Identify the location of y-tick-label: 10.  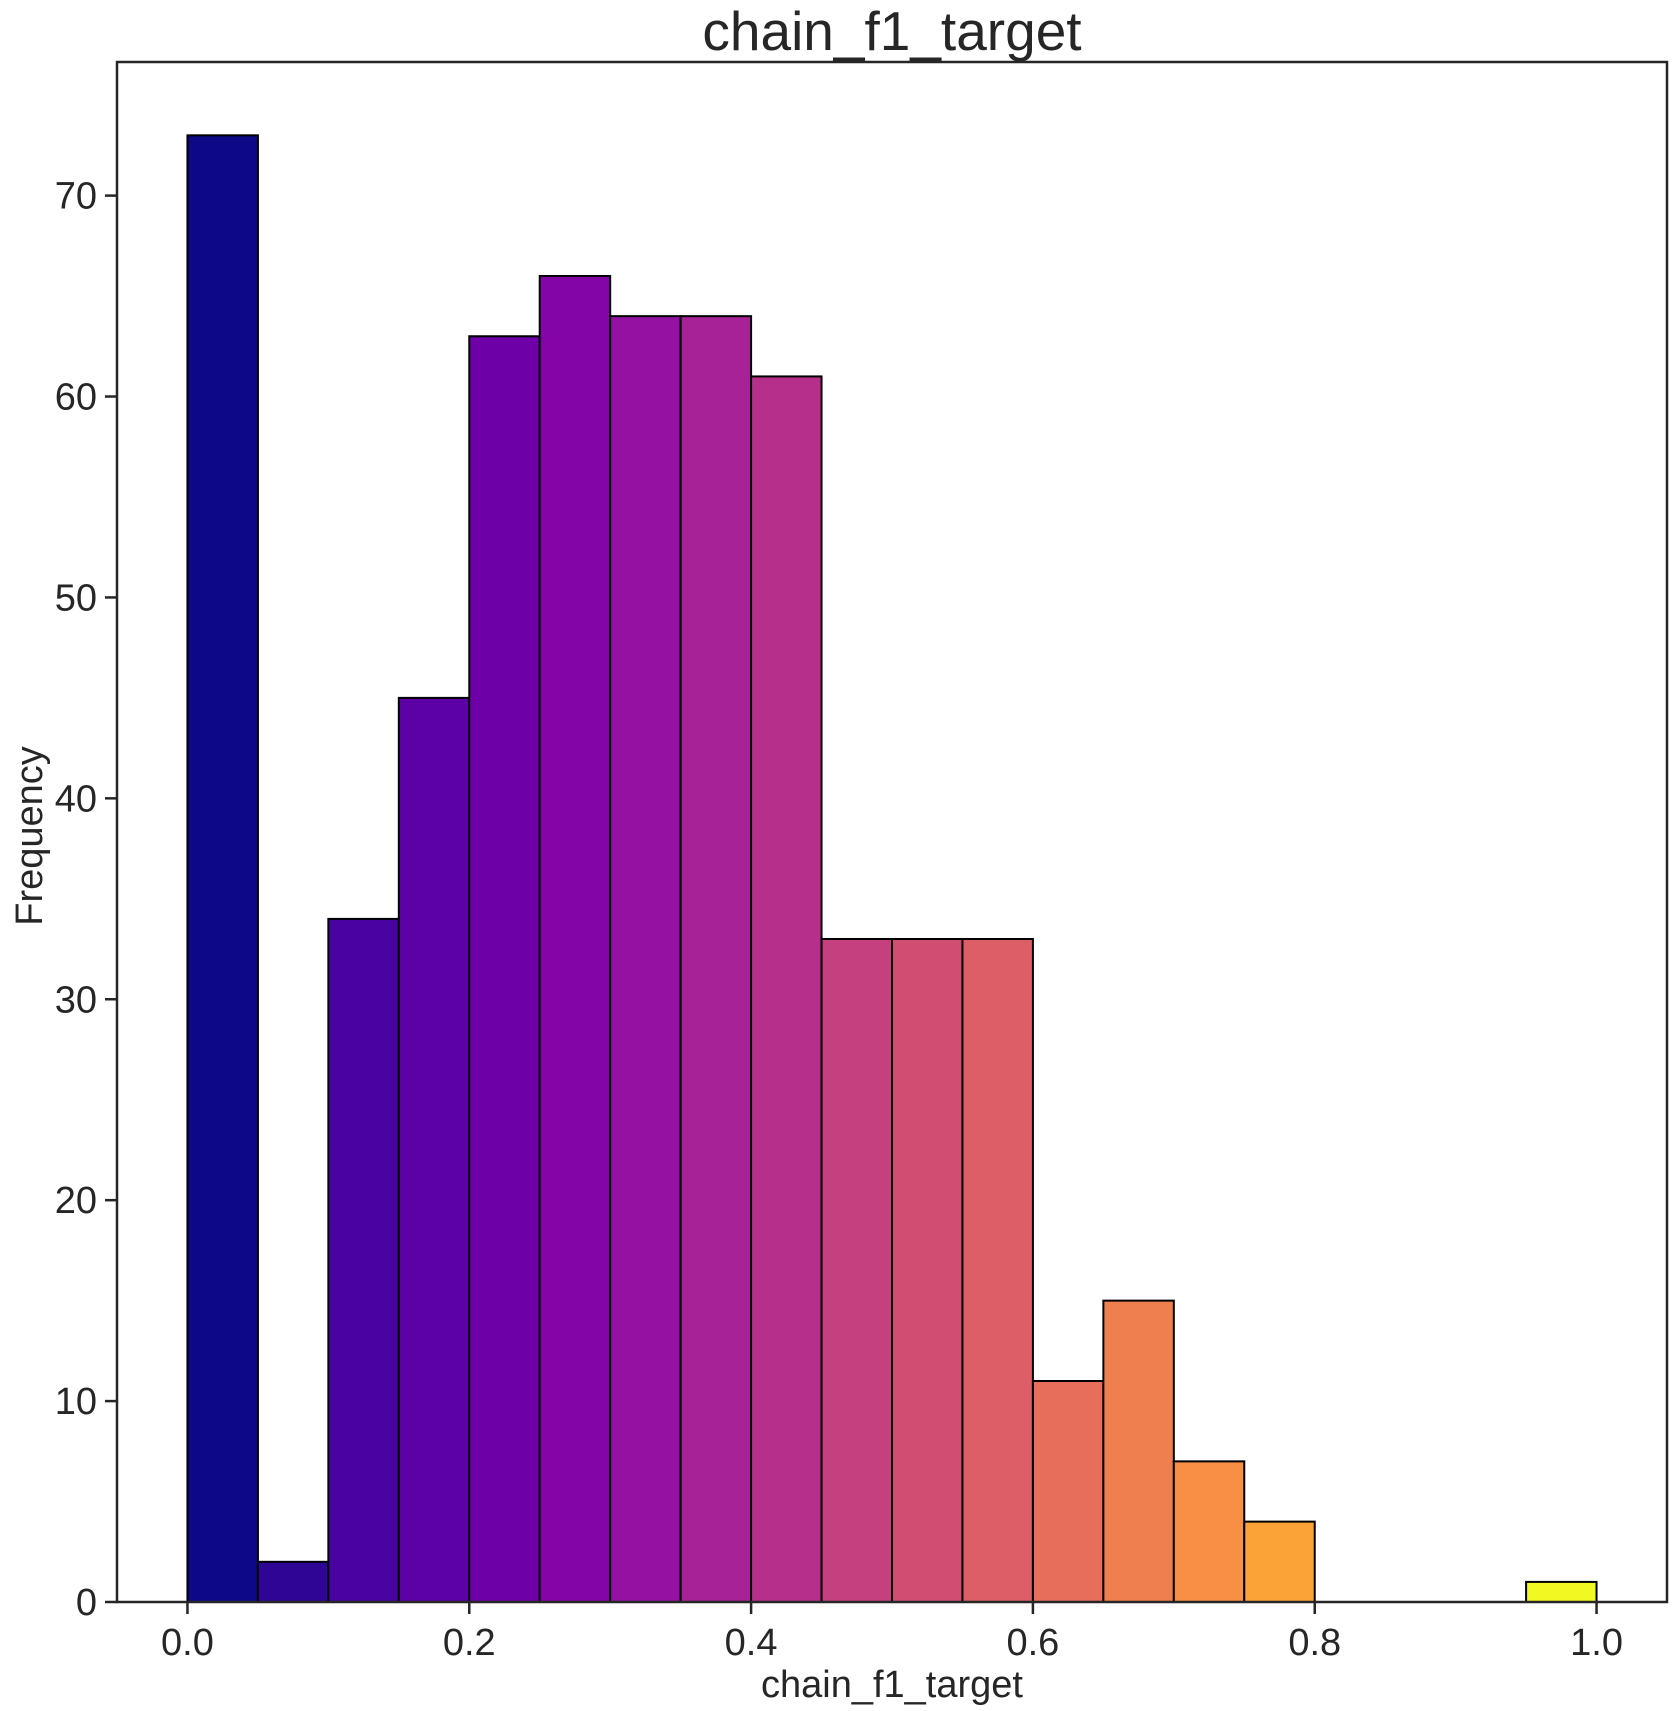
(76, 1402).